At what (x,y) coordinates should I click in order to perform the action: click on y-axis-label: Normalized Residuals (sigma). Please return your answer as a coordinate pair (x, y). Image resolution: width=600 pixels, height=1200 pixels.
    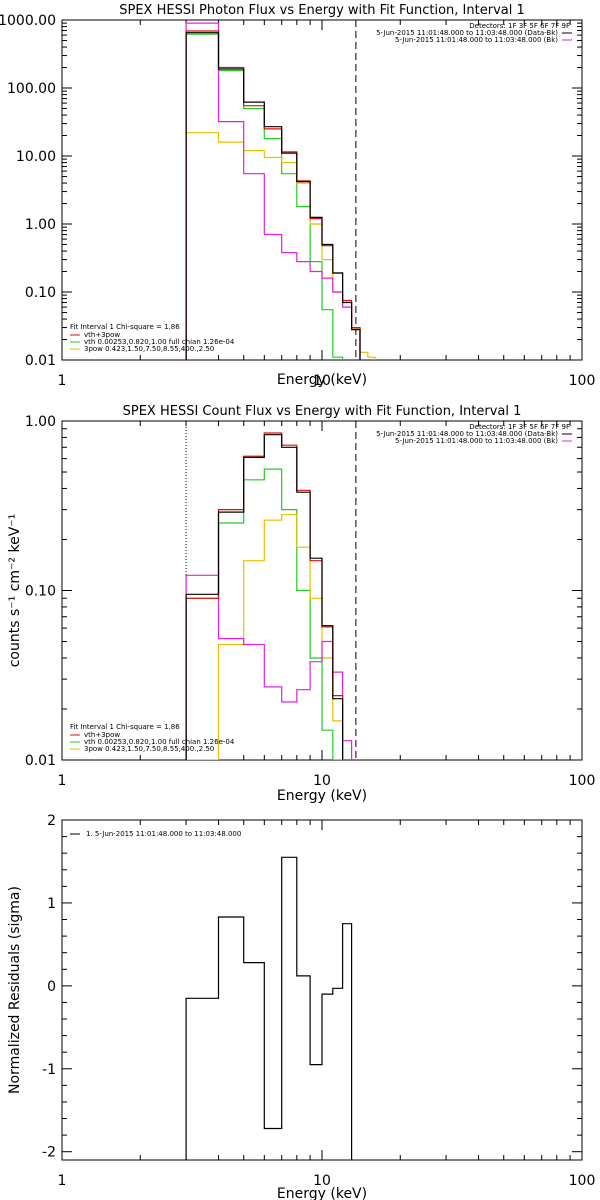
    Looking at the image, I should click on (15, 990).